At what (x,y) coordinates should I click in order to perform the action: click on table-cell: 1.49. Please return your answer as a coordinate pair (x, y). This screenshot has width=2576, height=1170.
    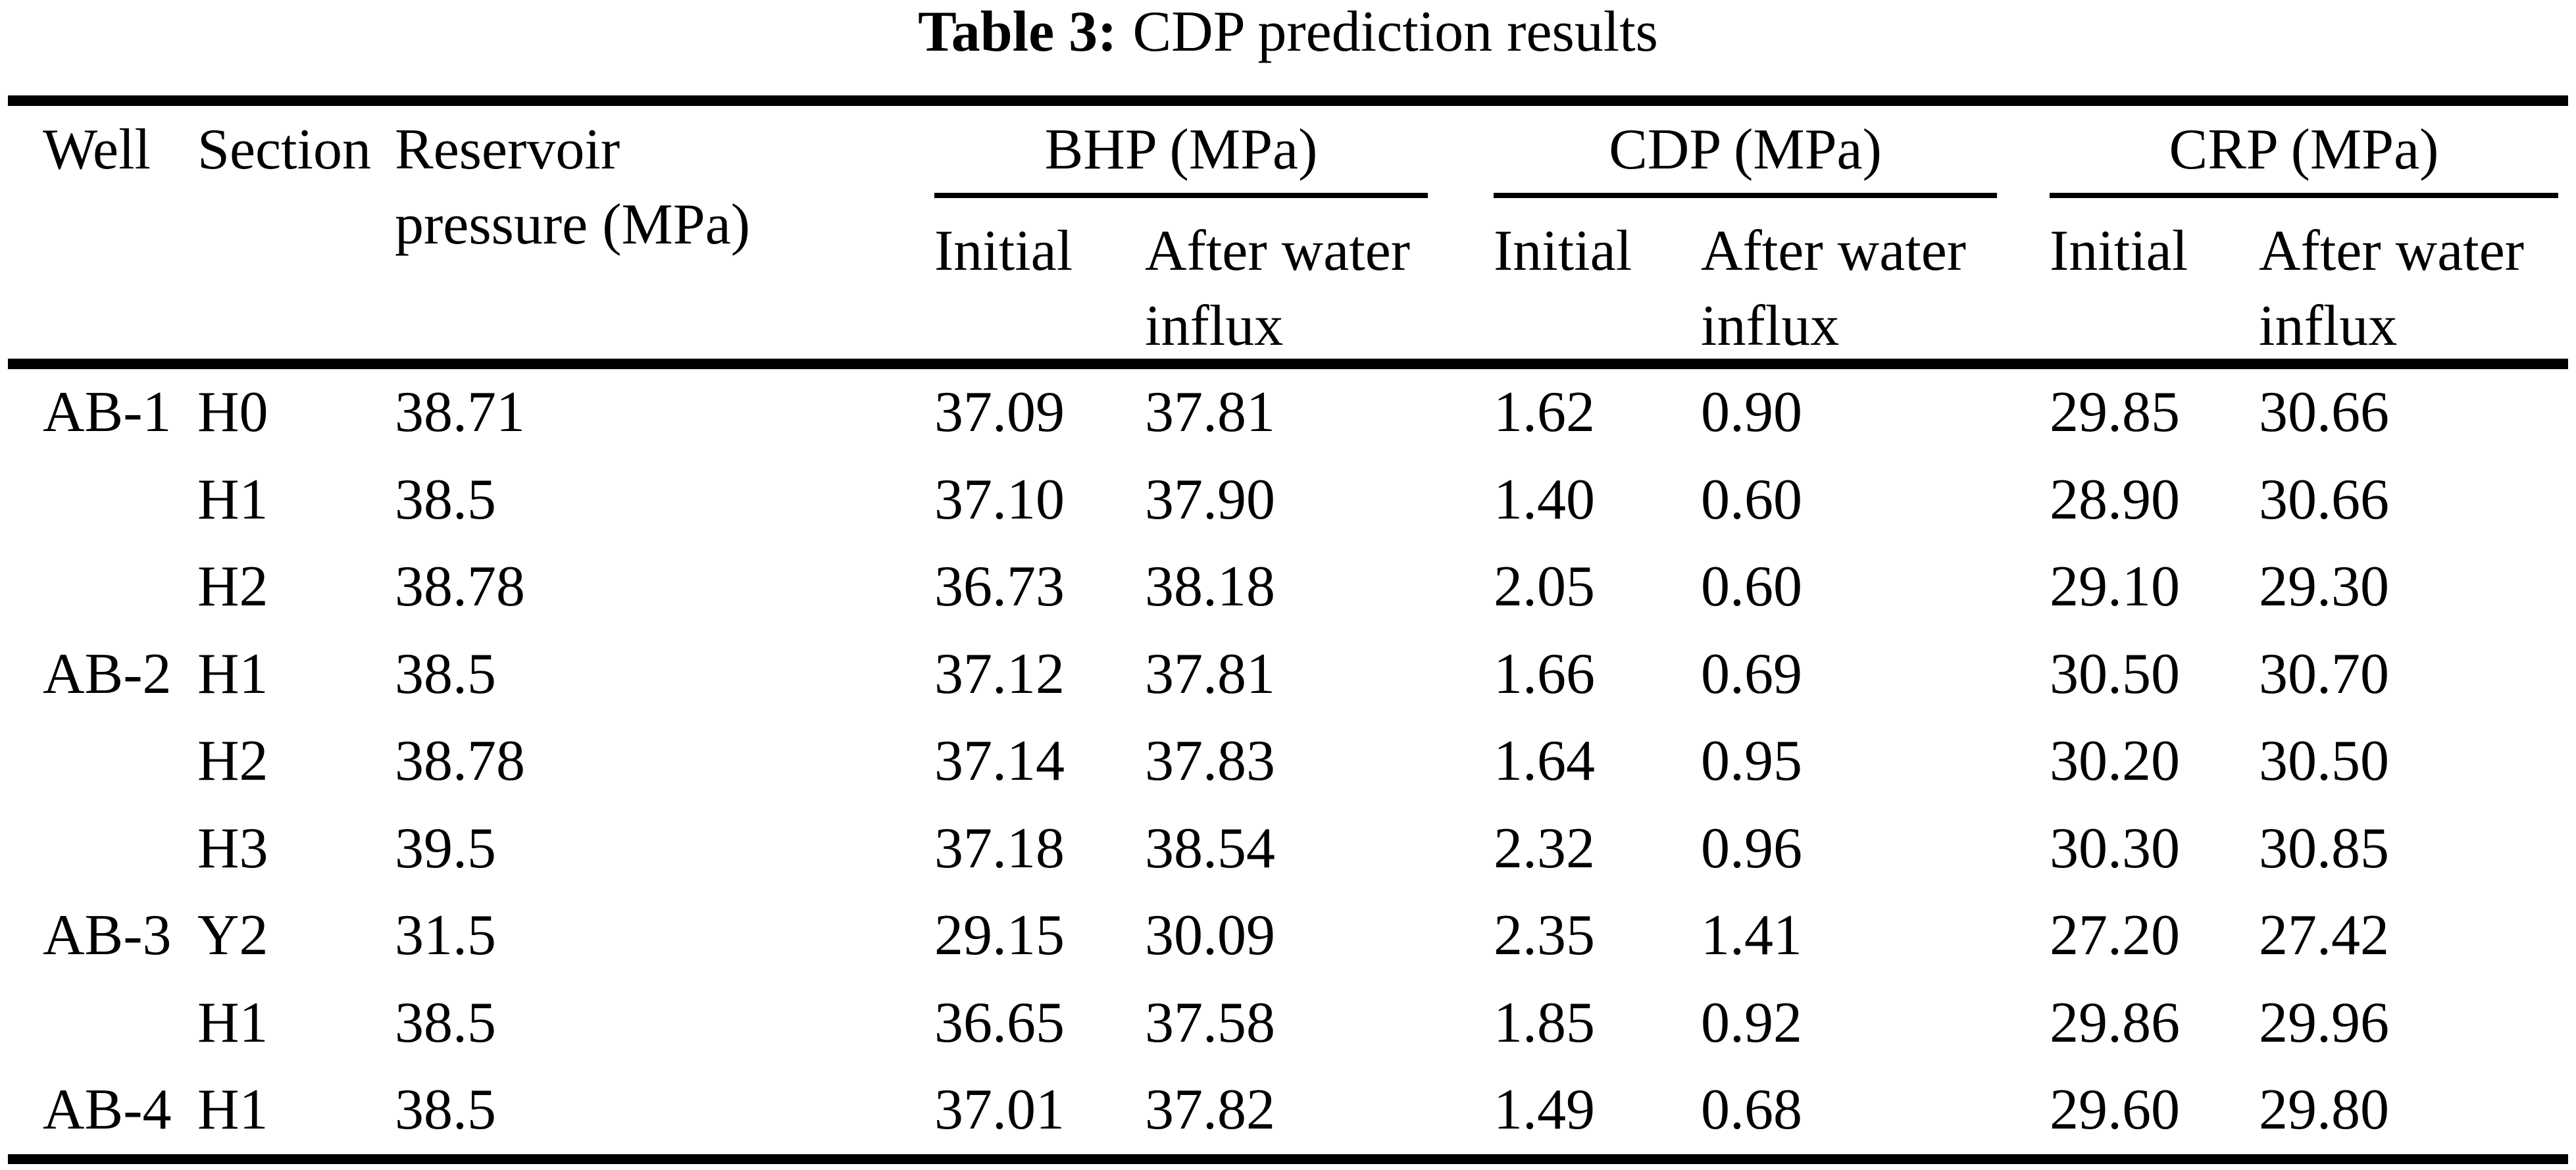
    Looking at the image, I should click on (1544, 1110).